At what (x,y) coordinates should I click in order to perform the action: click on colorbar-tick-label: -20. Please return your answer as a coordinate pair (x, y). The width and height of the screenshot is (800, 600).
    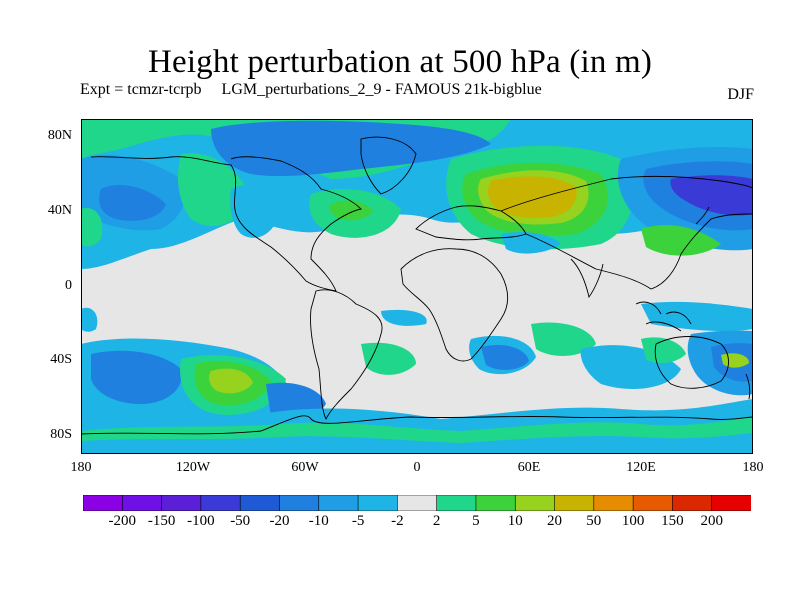
    Looking at the image, I should click on (279, 521).